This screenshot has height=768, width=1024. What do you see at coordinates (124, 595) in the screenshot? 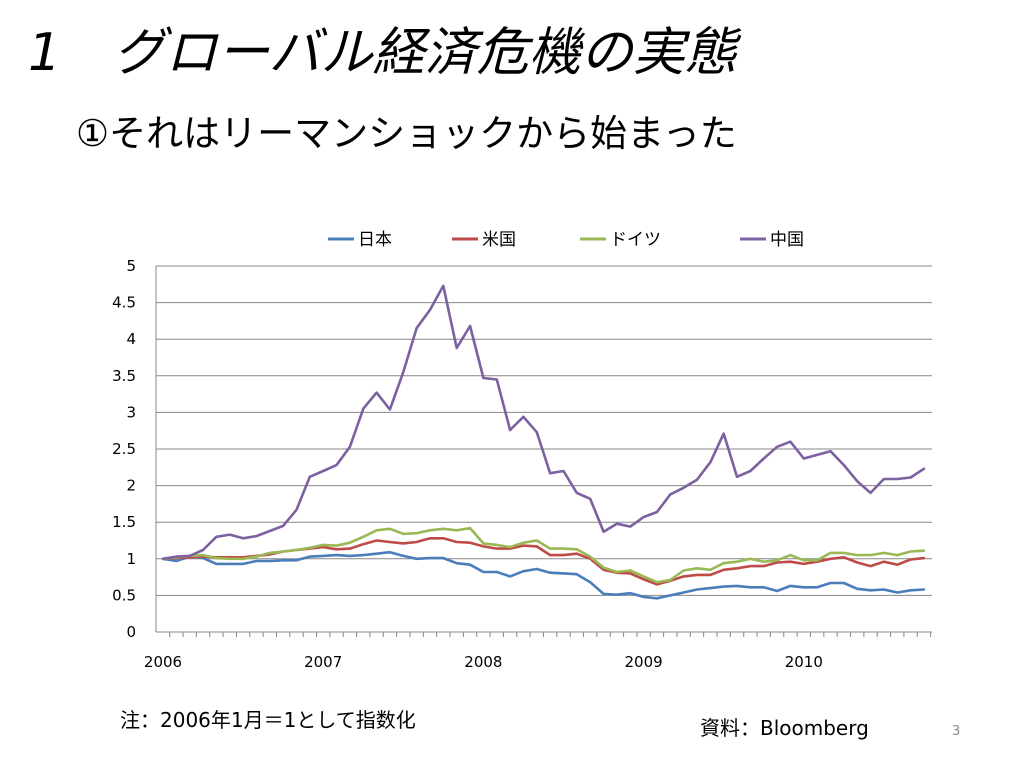
I see `y-tick-label: 0.5` at bounding box center [124, 595].